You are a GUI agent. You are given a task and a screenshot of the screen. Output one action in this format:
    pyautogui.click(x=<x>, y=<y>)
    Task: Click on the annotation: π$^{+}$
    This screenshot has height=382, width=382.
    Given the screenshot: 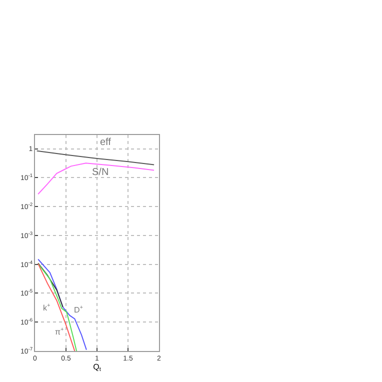 What is the action you would take?
    pyautogui.click(x=59, y=331)
    